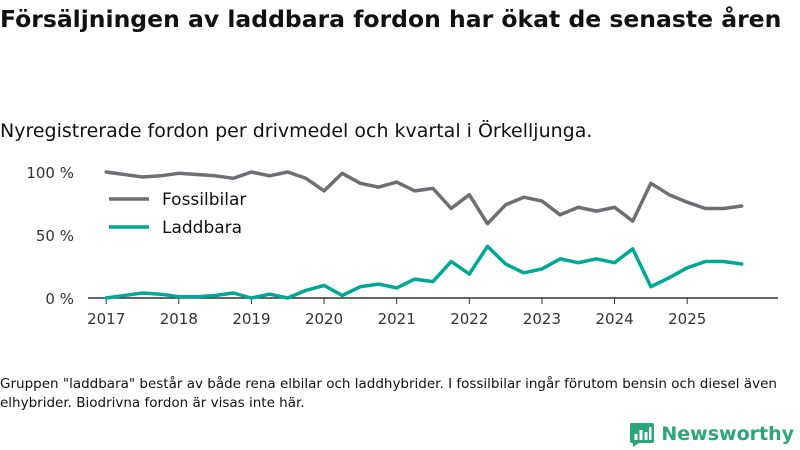  What do you see at coordinates (106, 319) in the screenshot?
I see `x-tick-label: 2017` at bounding box center [106, 319].